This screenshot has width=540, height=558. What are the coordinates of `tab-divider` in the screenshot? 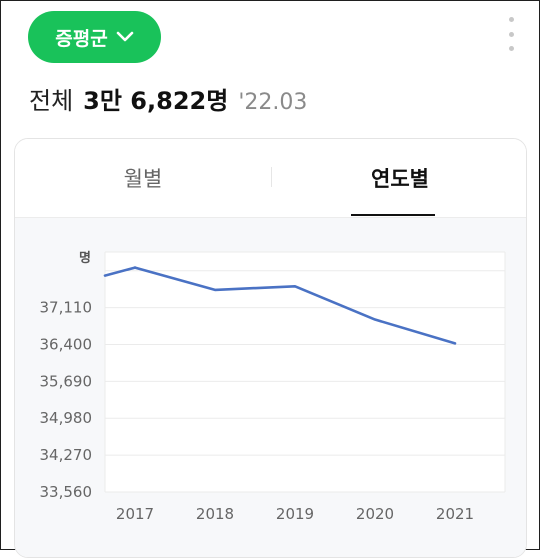 It's located at (271, 177).